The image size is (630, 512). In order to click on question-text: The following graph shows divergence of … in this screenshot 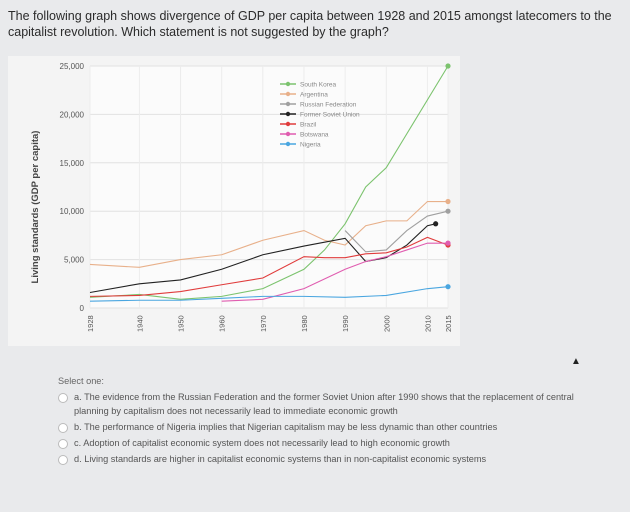, I will do `click(310, 24)`.